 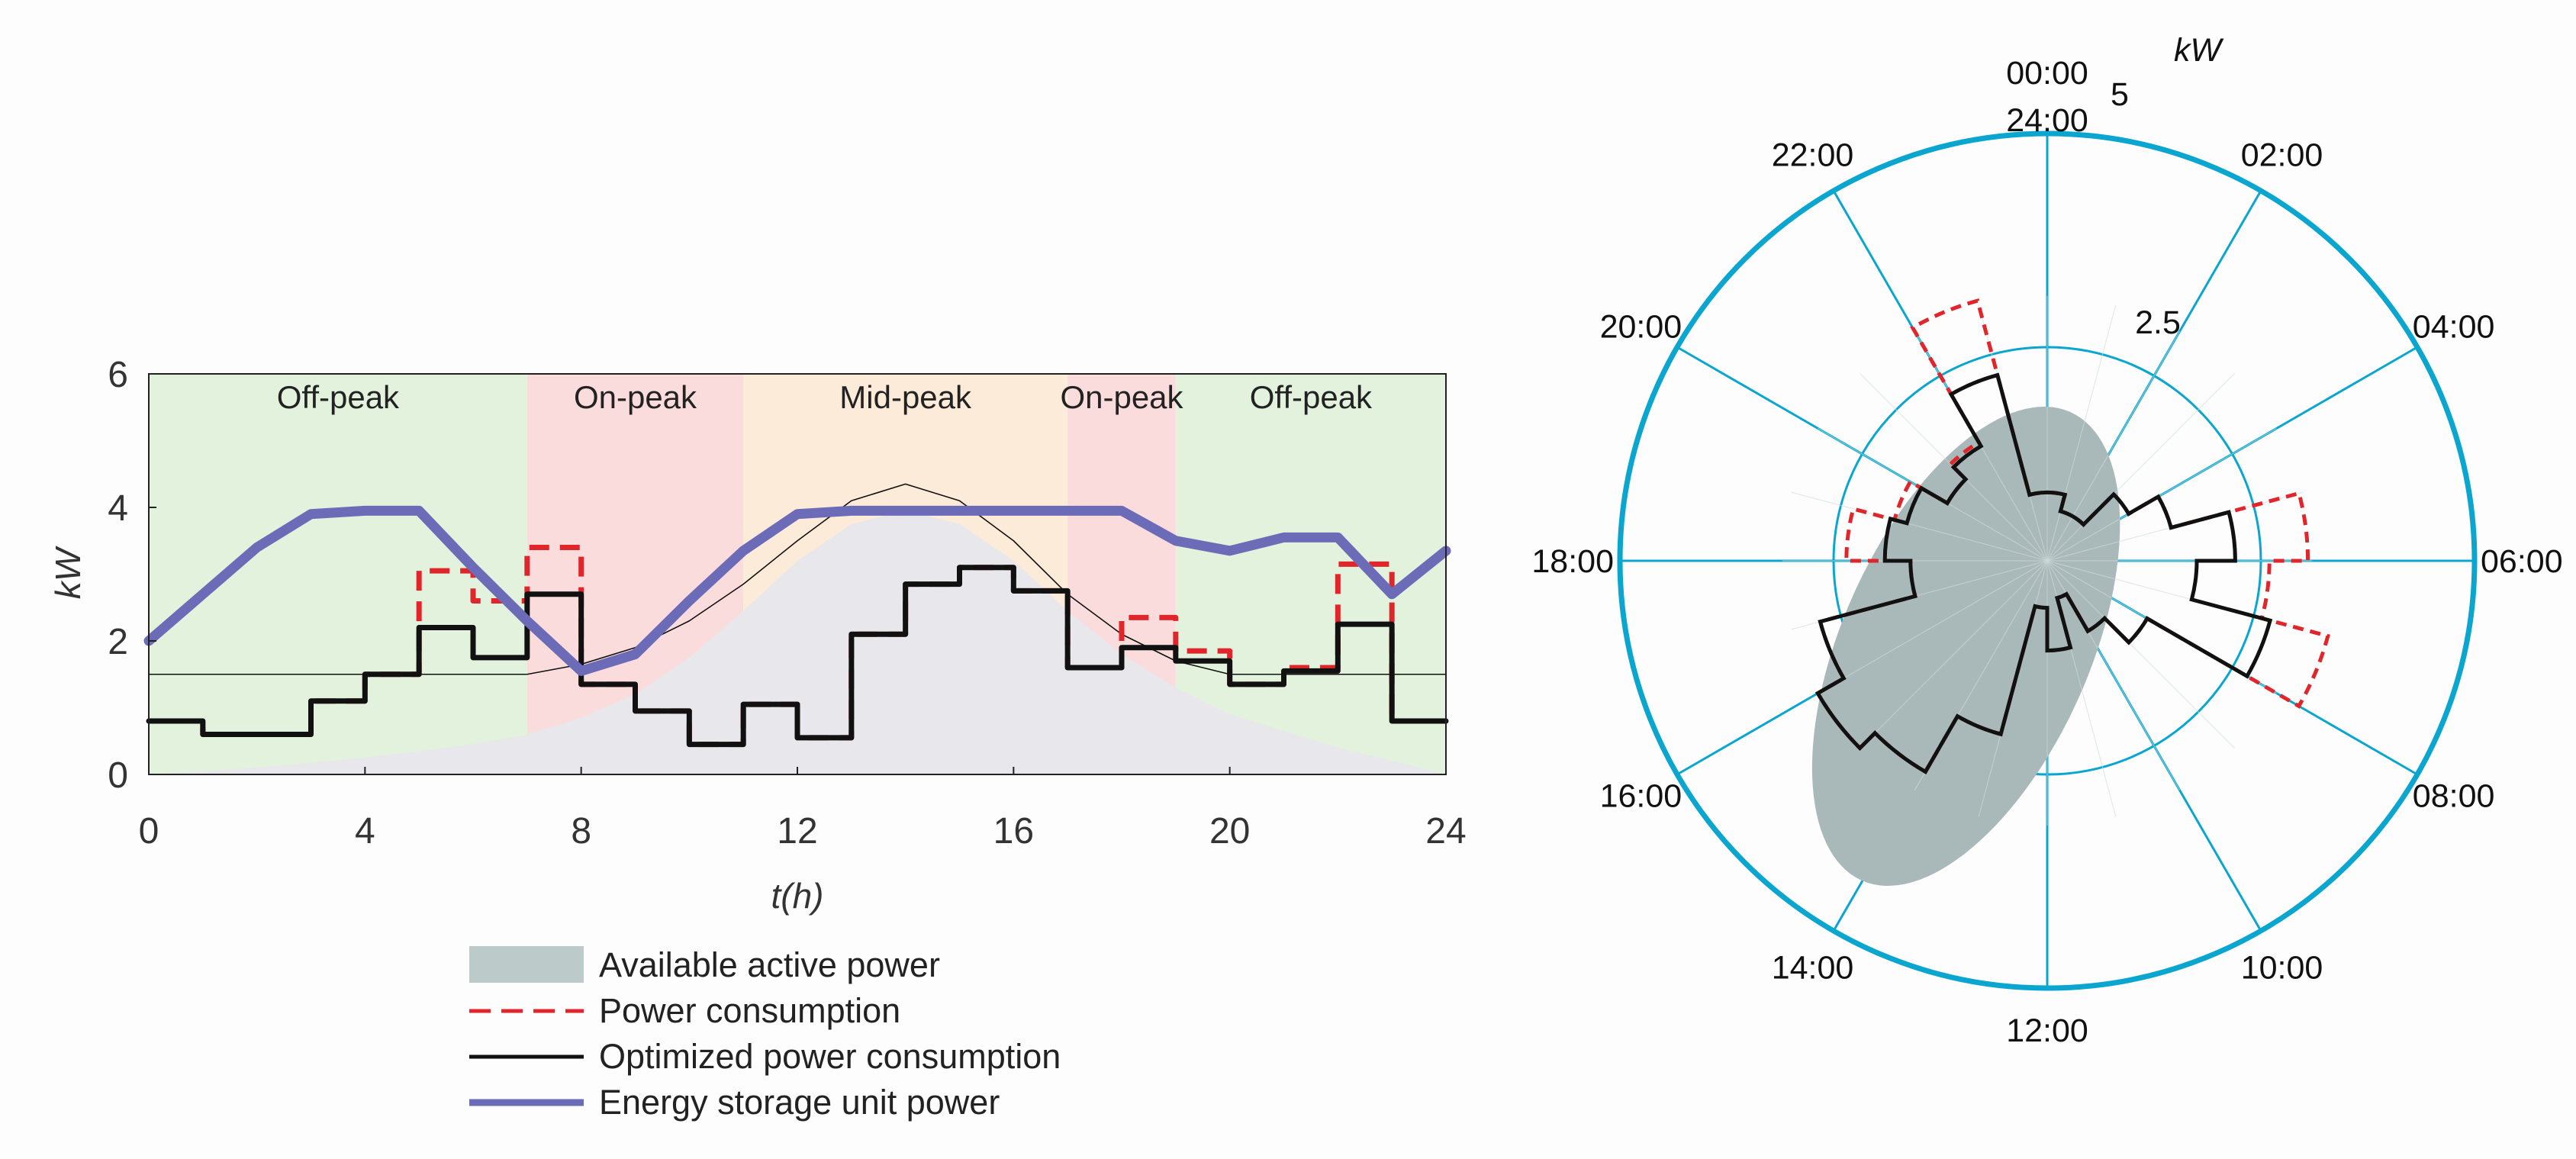 What do you see at coordinates (1572, 561) in the screenshot?
I see `polar-hour-label: 18:00` at bounding box center [1572, 561].